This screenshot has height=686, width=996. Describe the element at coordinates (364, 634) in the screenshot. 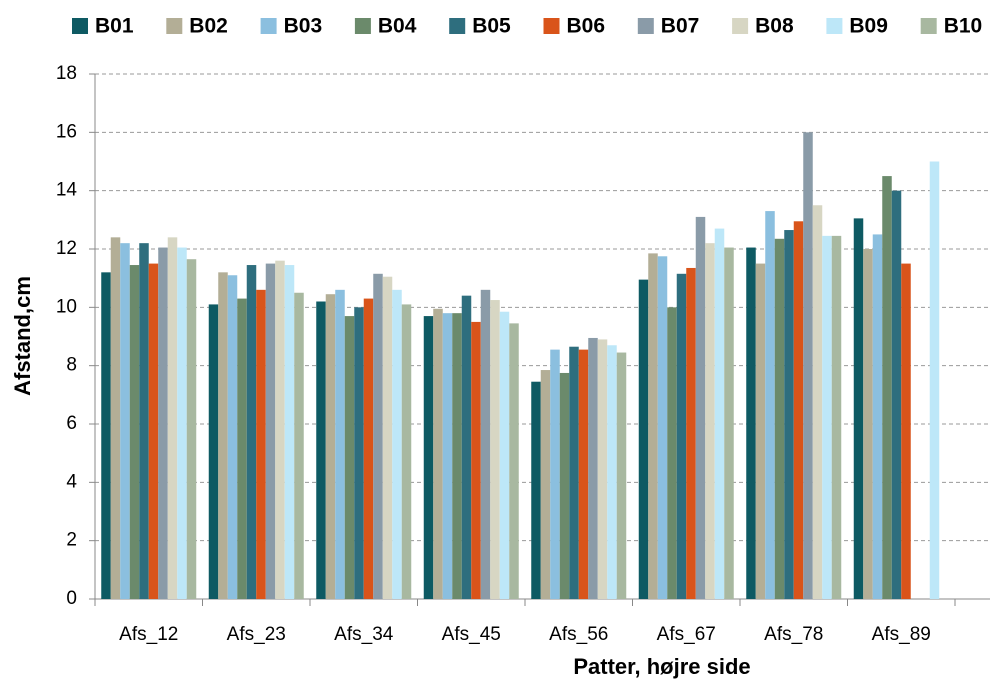

I see `x-tick-label: Afs_34` at that location.